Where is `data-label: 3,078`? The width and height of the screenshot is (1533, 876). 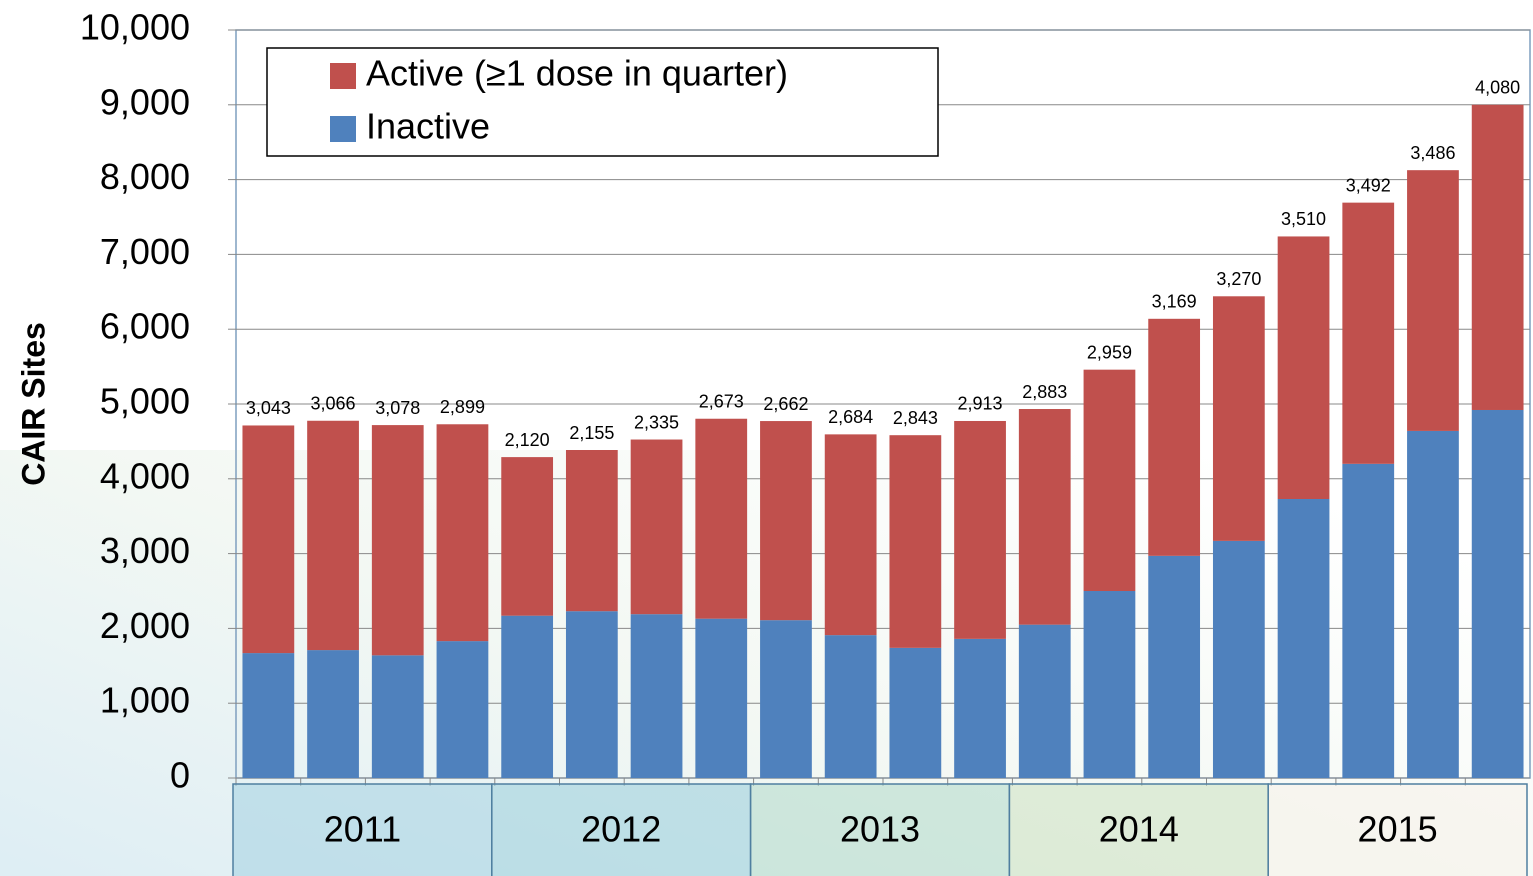
data-label: 3,078 is located at coordinates (397, 408).